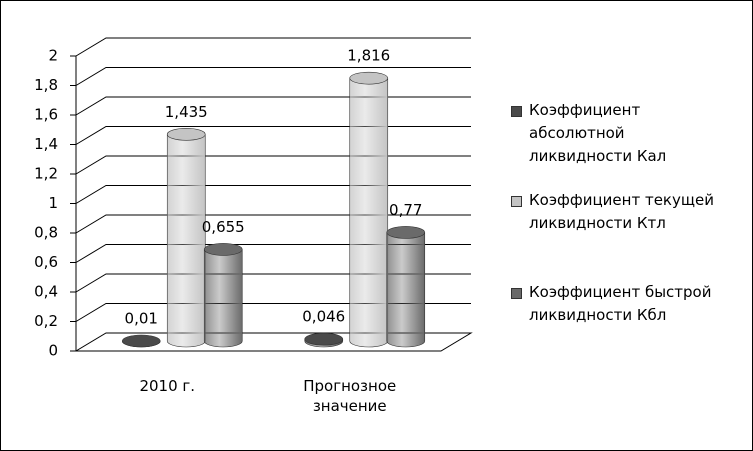 The image size is (753, 451). I want to click on x-tick-label: Прогнозное значение, so click(350, 396).